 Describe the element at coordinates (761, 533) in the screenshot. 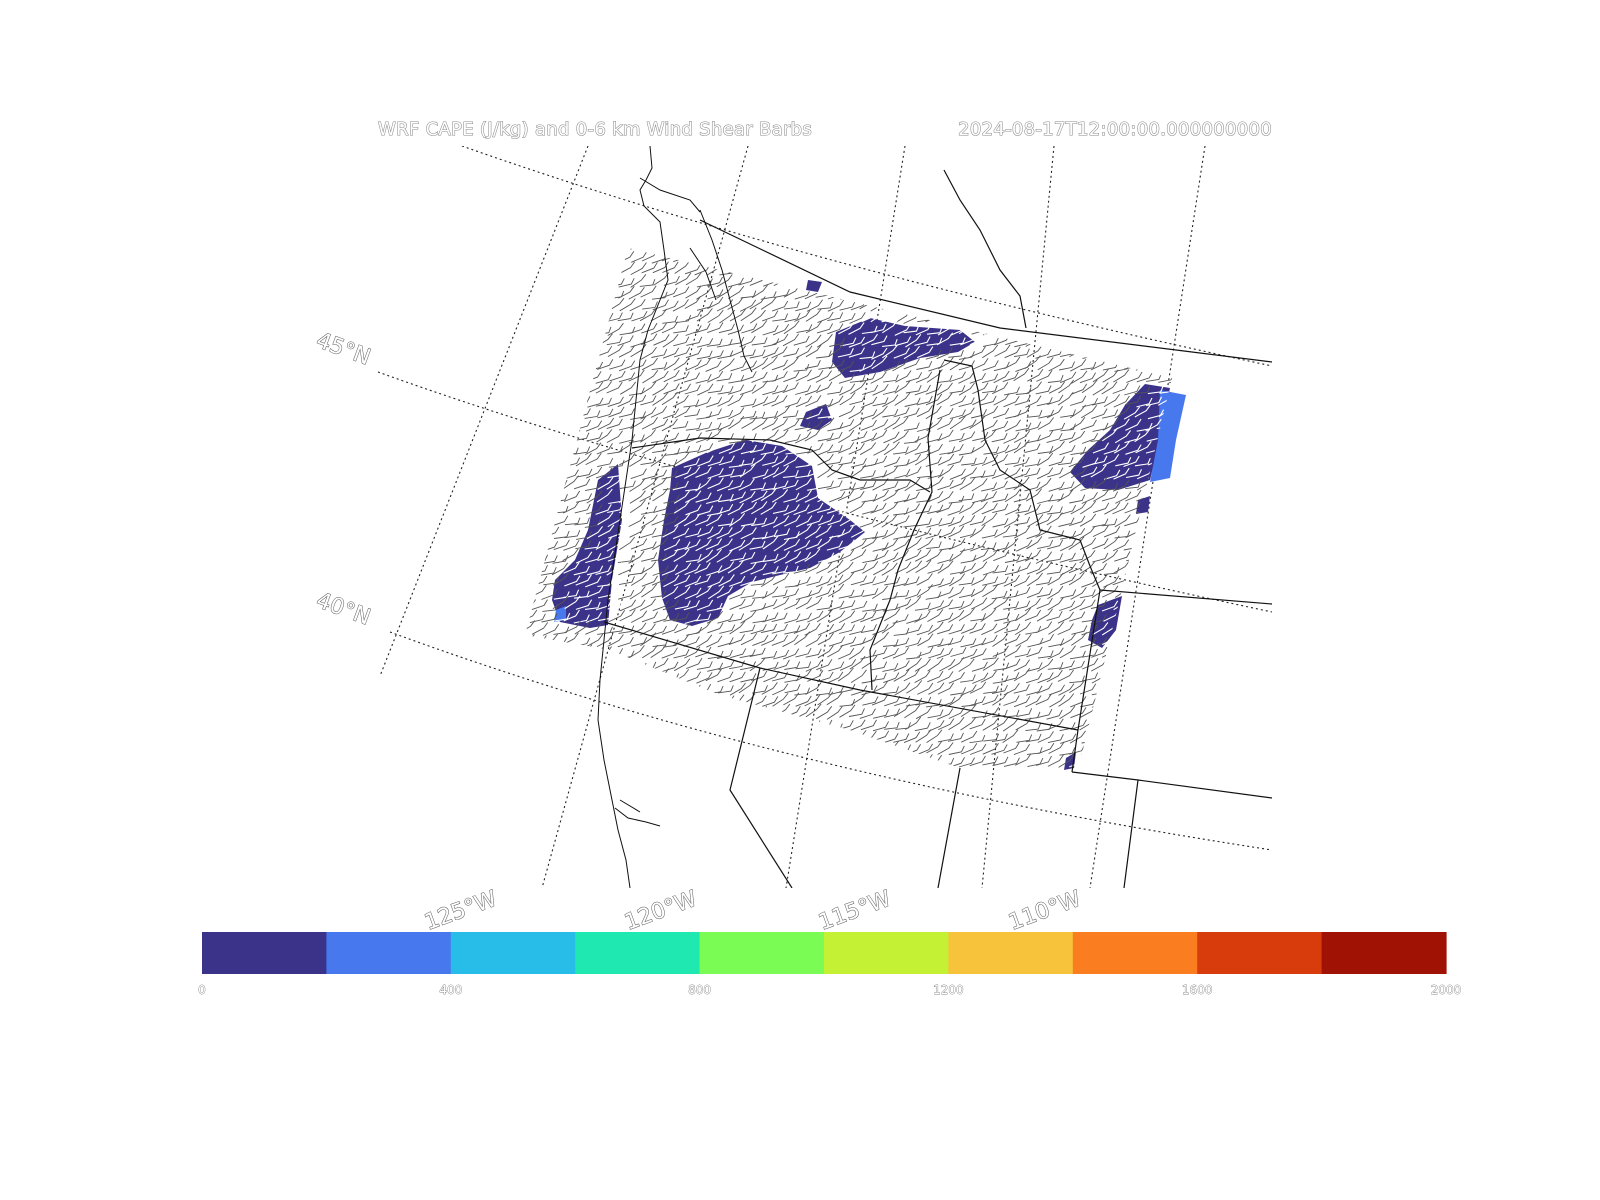

I see `cape-patch-oregon` at that location.